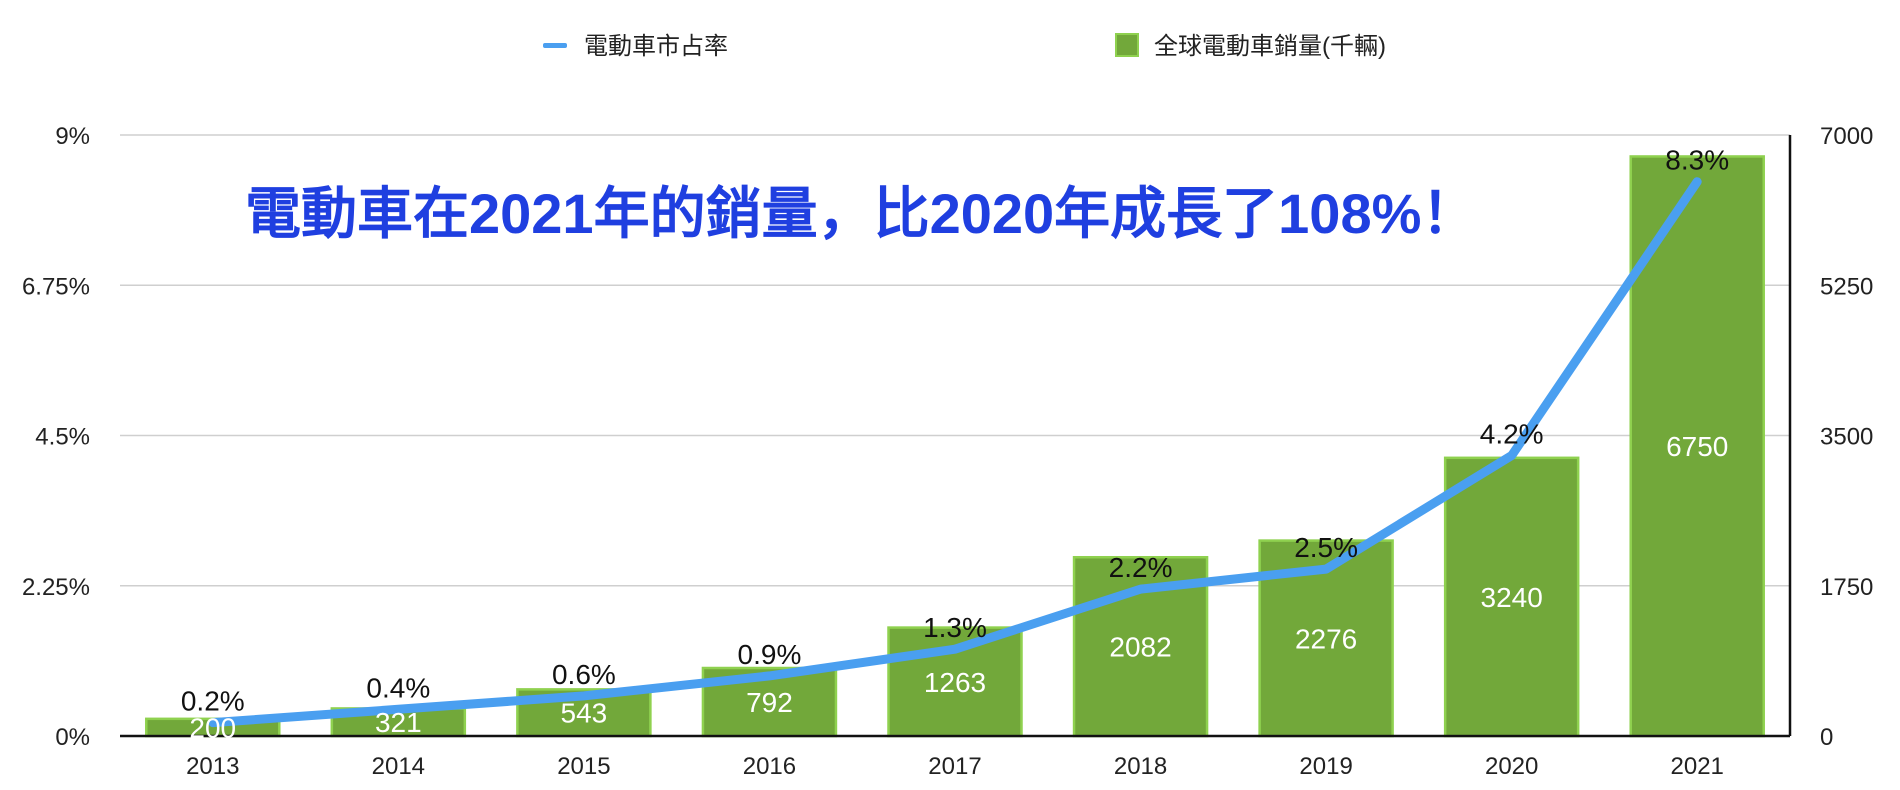 The height and width of the screenshot is (790, 1900). I want to click on legend-swatch-bar, so click(1127, 45).